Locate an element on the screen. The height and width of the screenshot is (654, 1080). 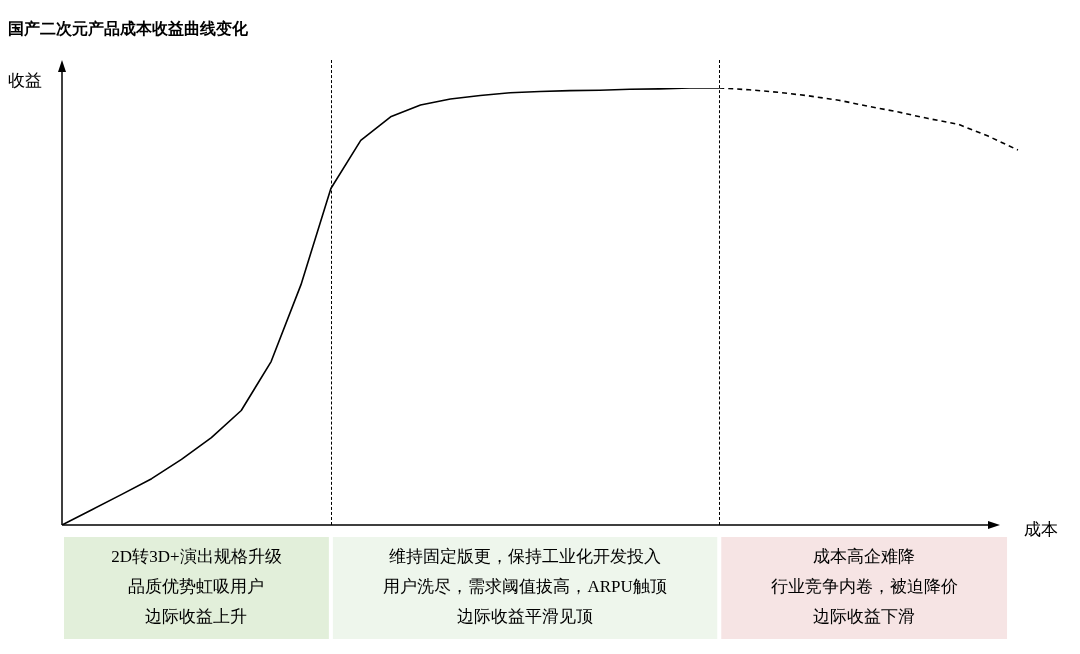
chart-title: 国产二次元产品成本收益曲线变化 is located at coordinates (128, 29).